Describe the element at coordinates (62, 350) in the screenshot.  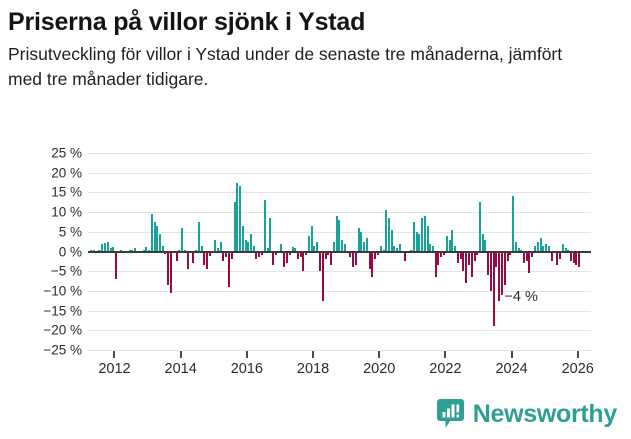
I see `y-axis-tick-label: −25 %` at that location.